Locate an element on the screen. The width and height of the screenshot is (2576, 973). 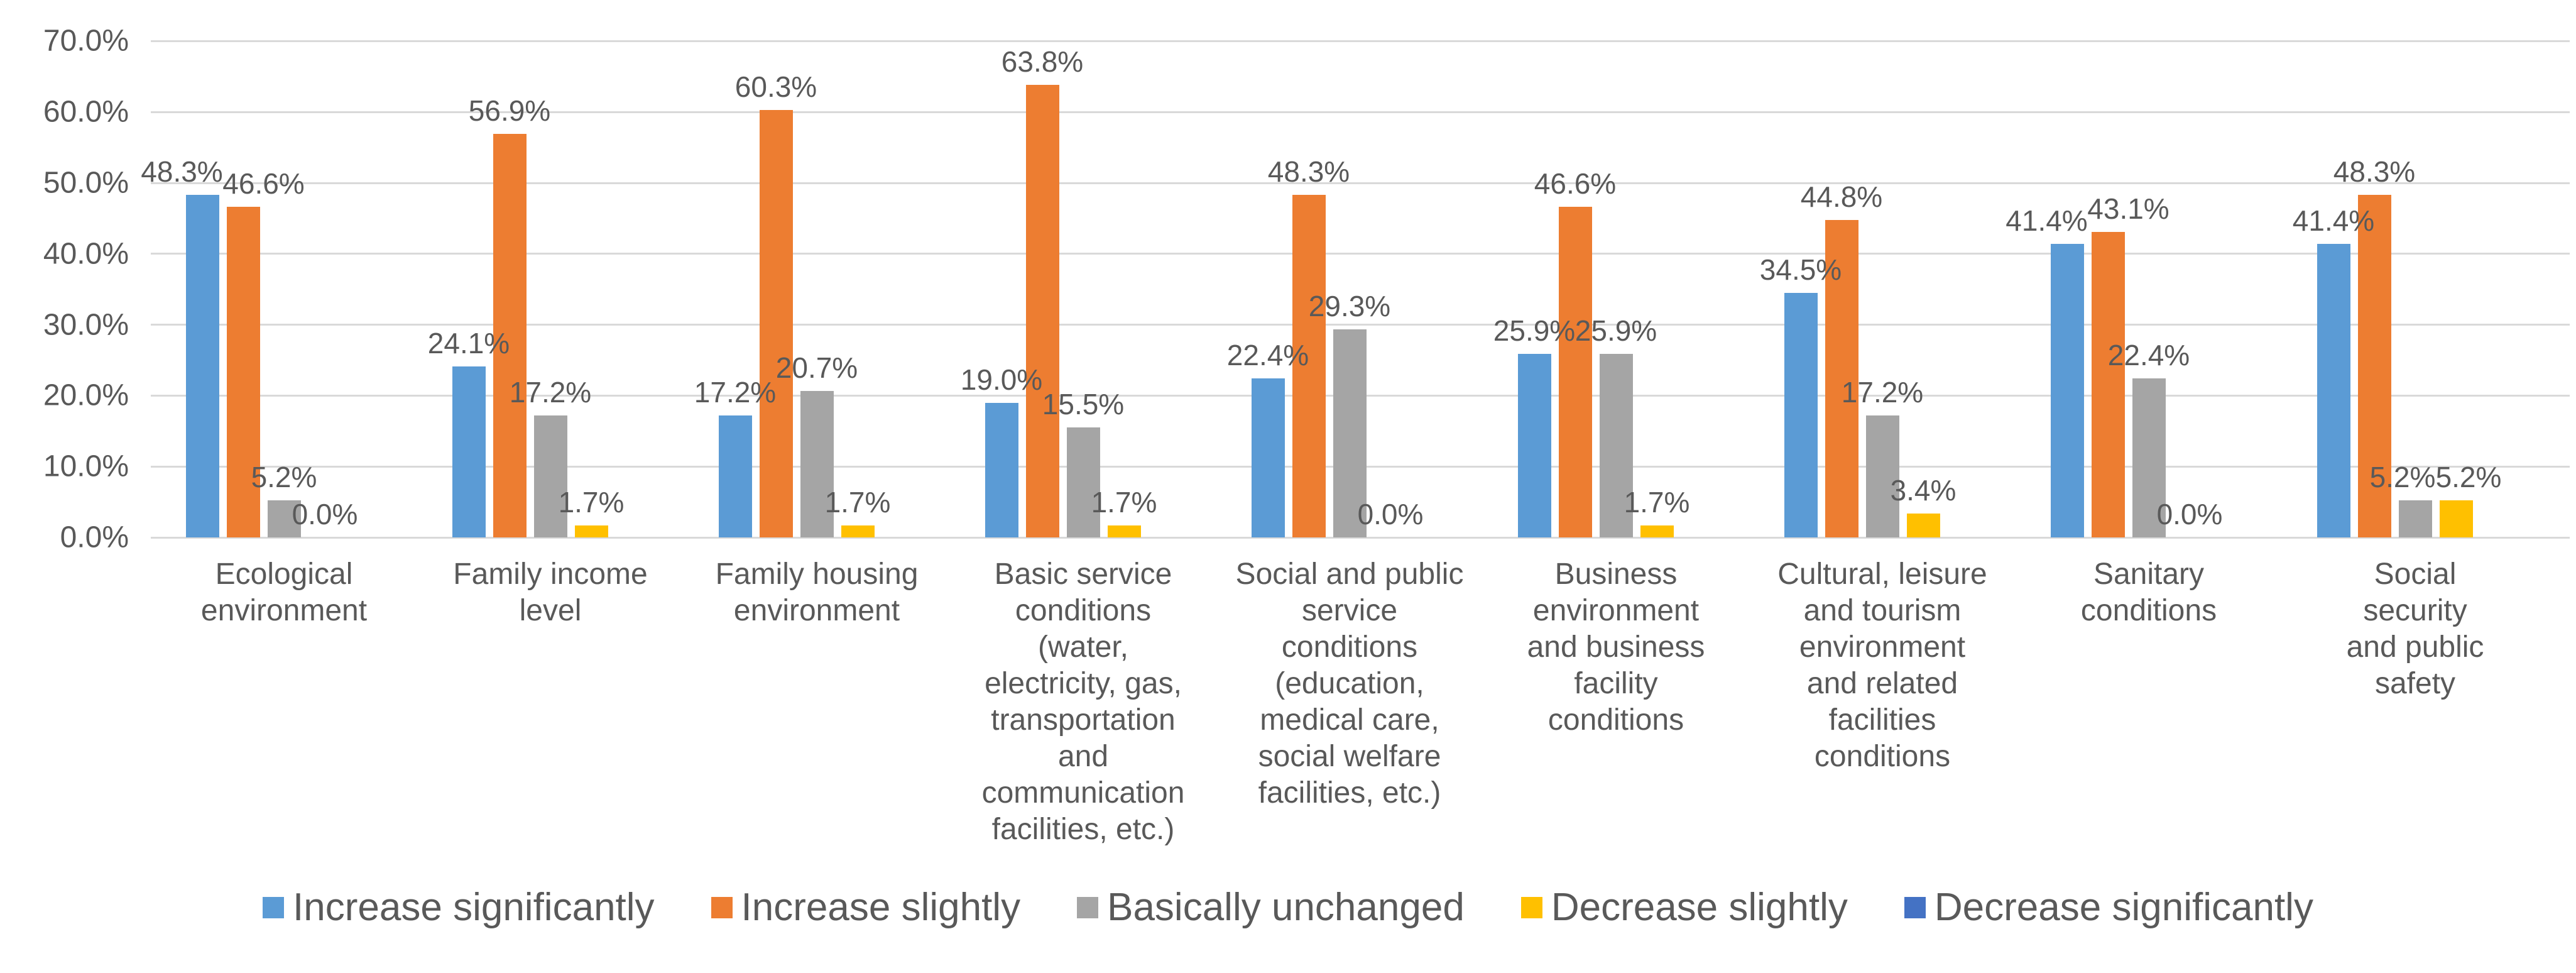
y-axis-tick-label: 40.0% is located at coordinates (86, 254).